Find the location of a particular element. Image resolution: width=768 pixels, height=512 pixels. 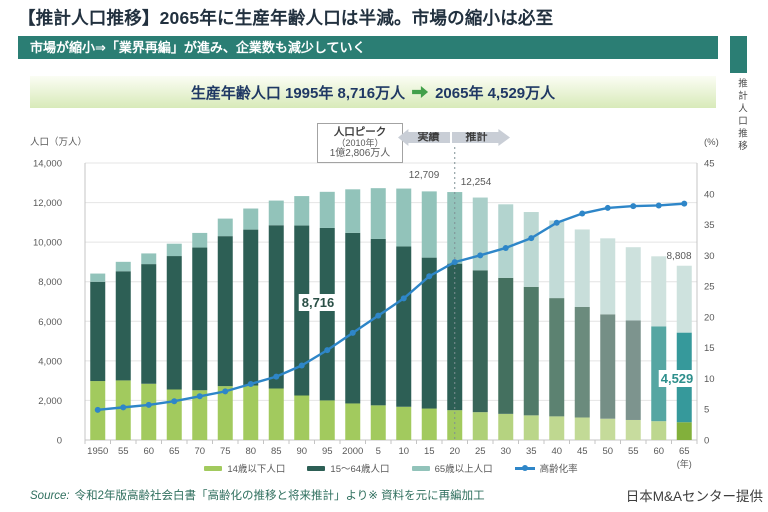

x-tick-label: 30 is located at coordinates (505, 451).